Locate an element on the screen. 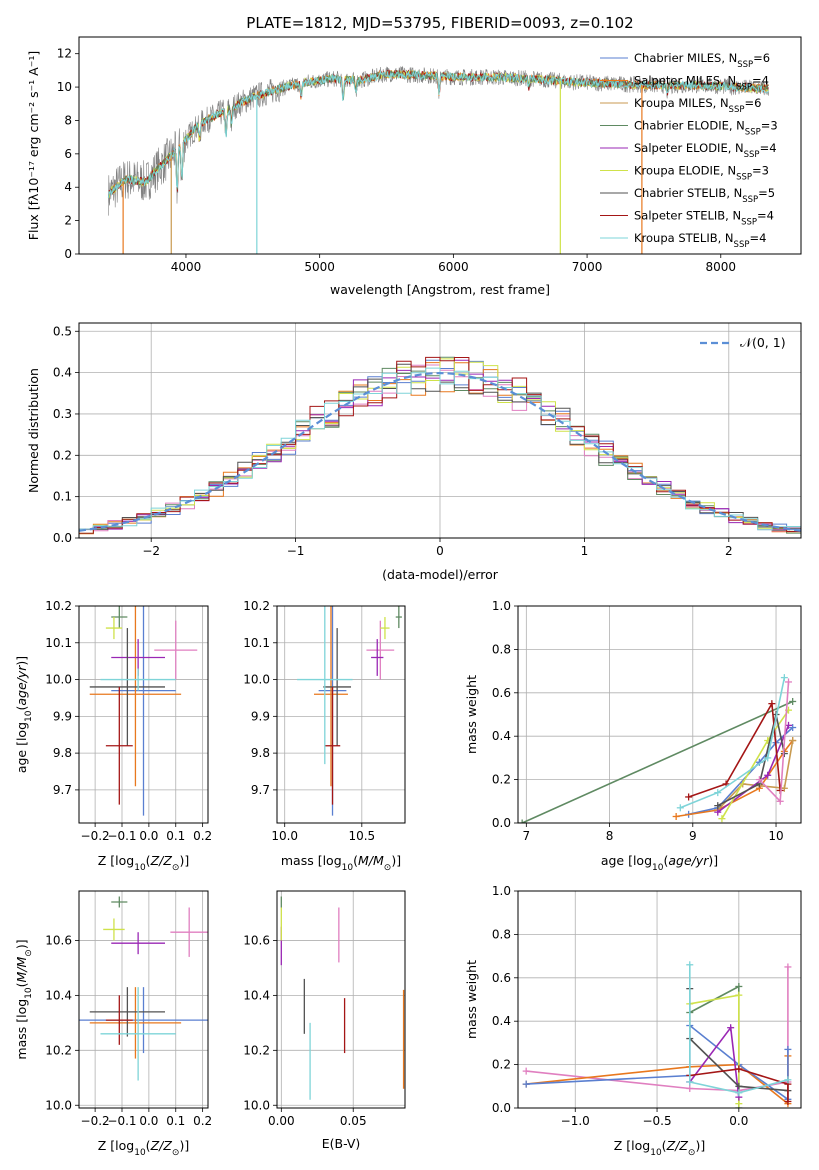  panel-mass-vs-EBV: 0.00 0.05 10.0 10.2 10.4 10.6 E(B-V) is located at coordinates (324, 1020).